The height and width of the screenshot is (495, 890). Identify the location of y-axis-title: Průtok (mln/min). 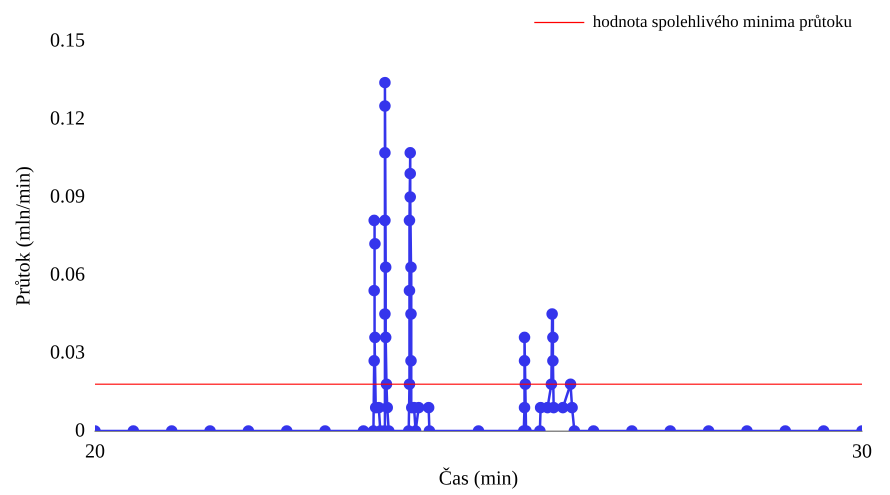
(23, 236).